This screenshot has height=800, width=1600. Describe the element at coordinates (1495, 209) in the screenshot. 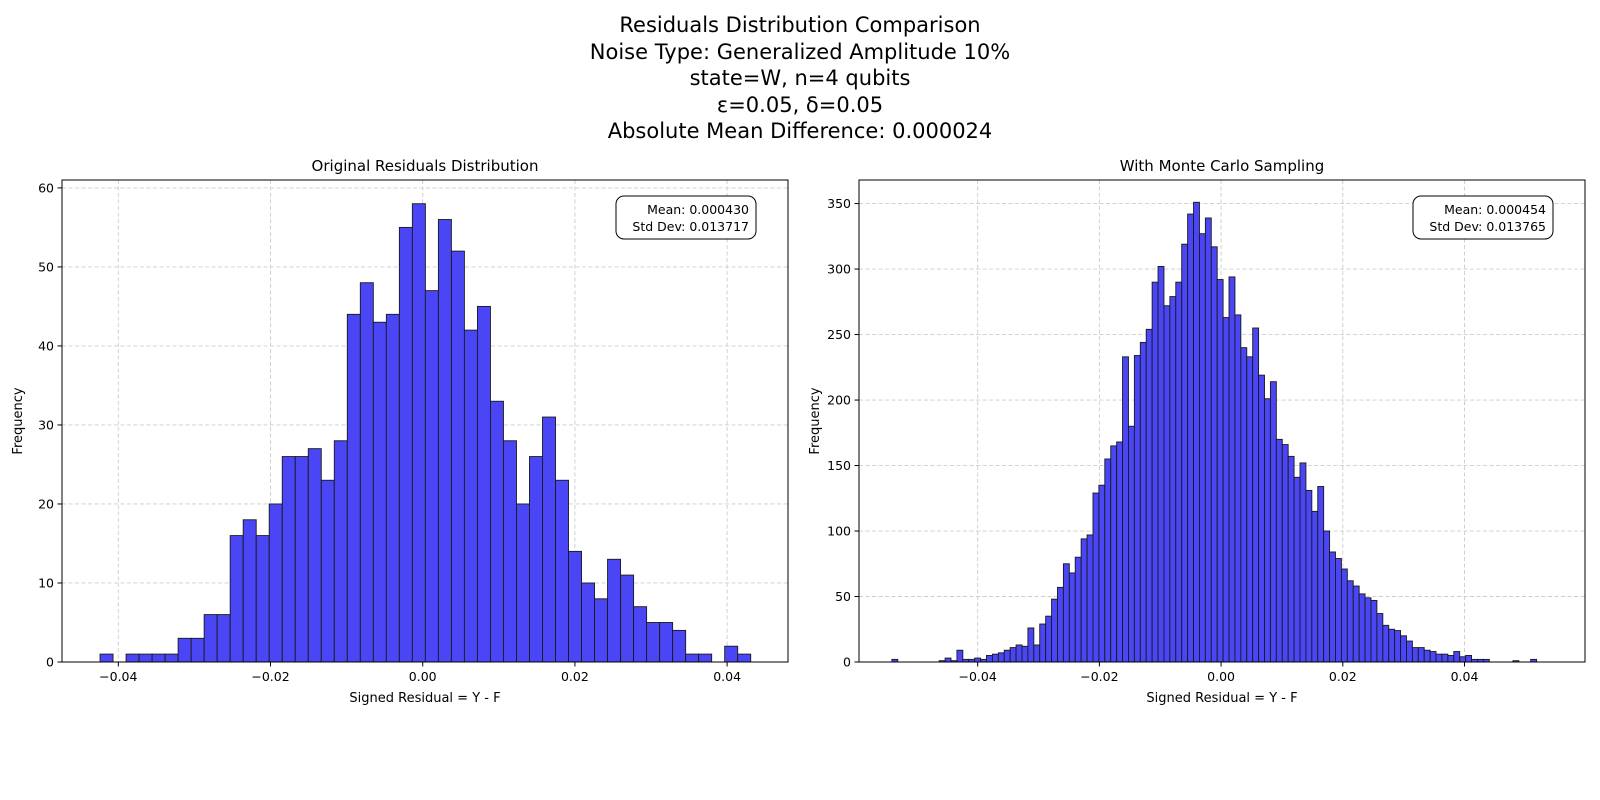

I see `chart-1-mean-label: Mean: 0.000454` at that location.